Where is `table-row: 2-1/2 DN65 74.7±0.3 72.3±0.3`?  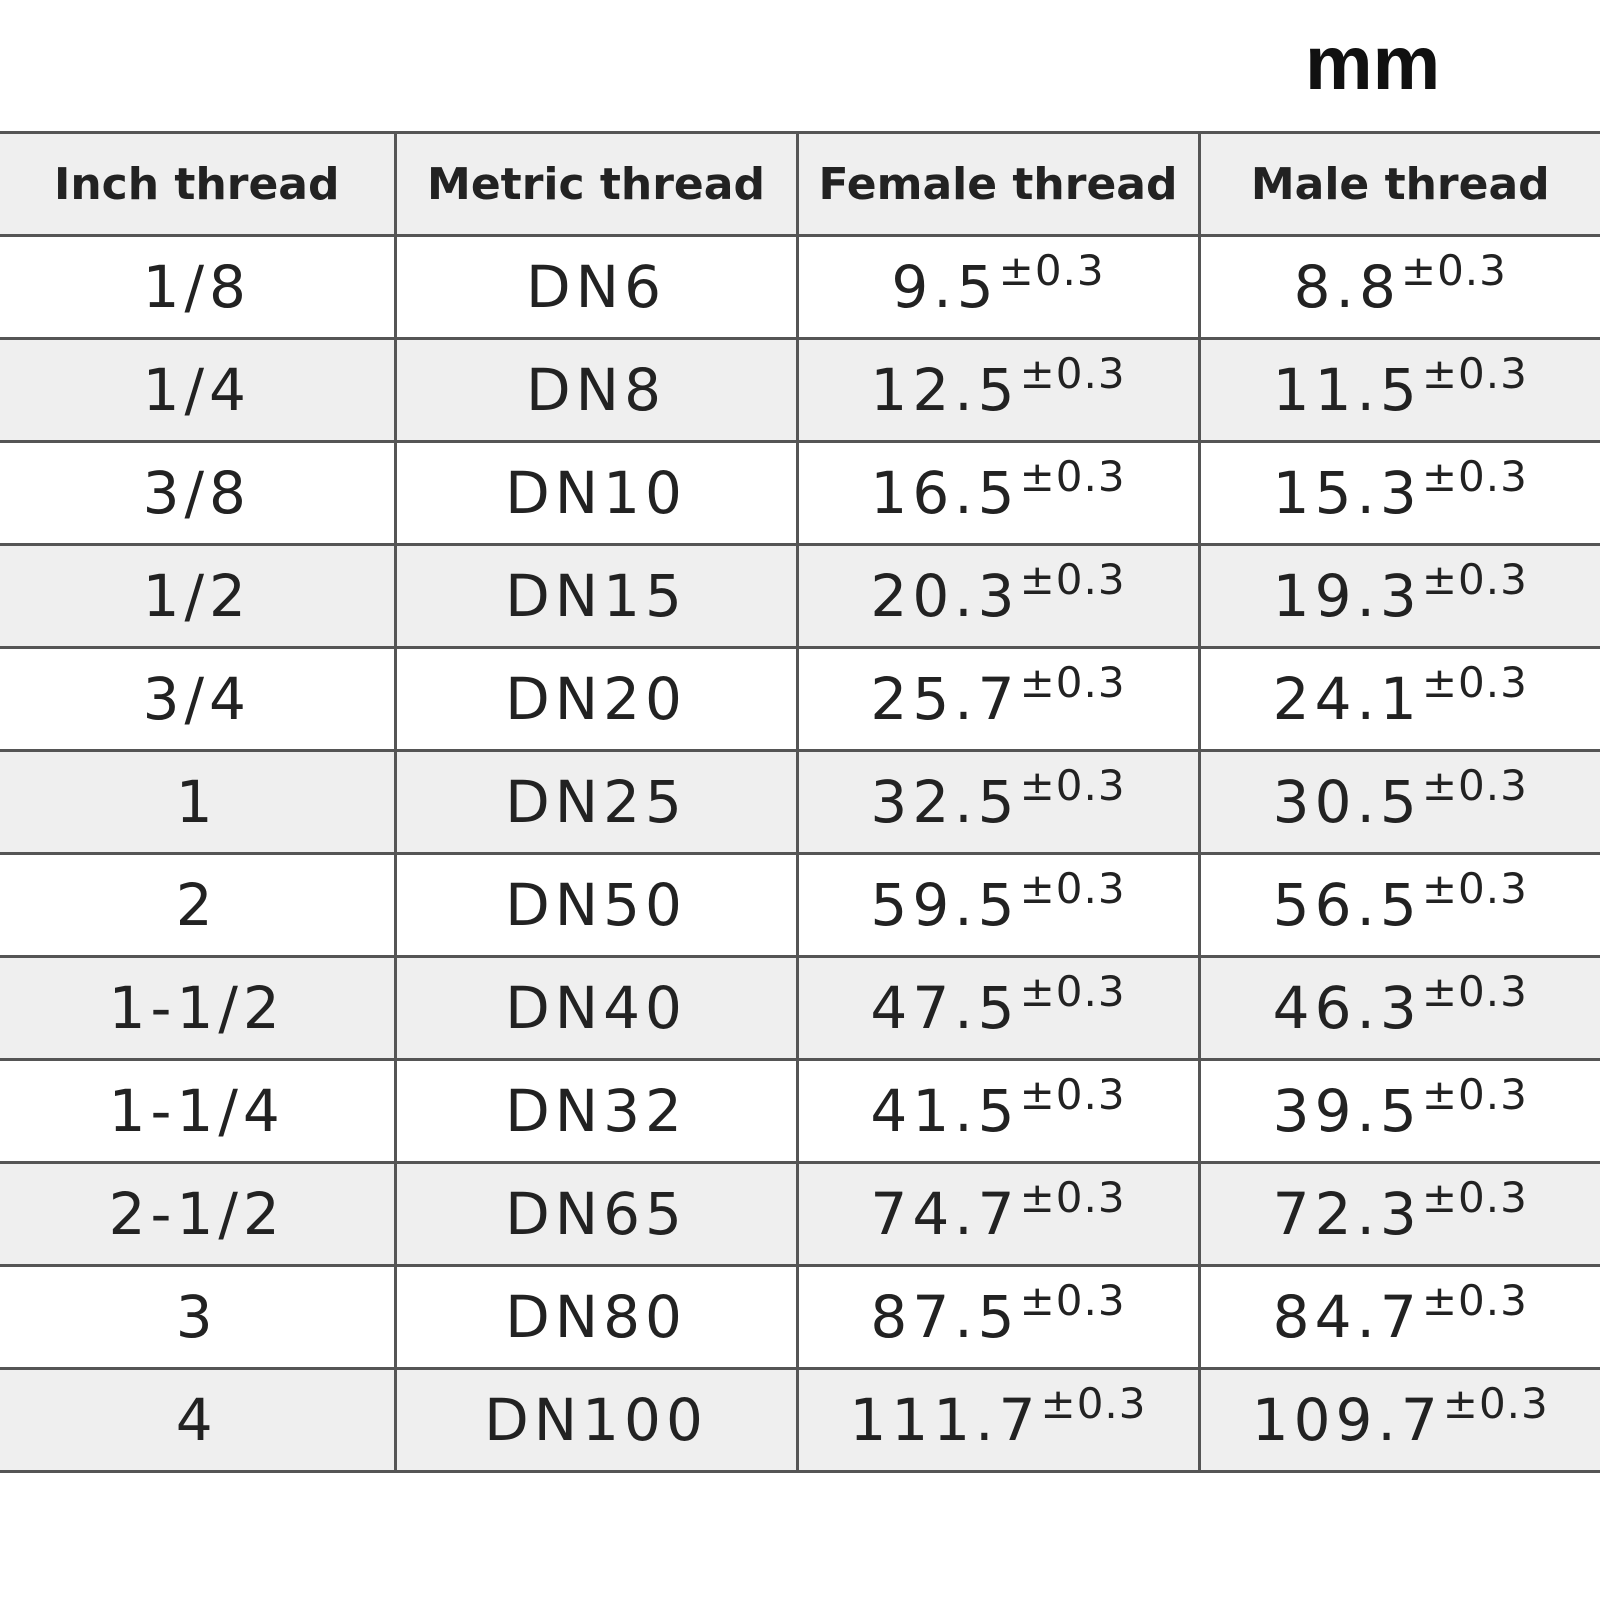
table-row: 2-1/2 DN65 74.7±0.3 72.3±0.3 is located at coordinates (800, 1214).